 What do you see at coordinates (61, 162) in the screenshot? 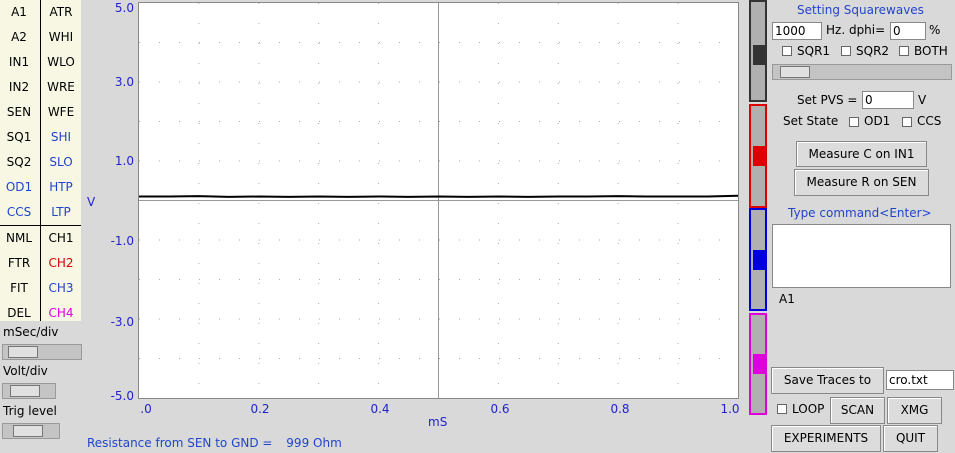
I see `mode-button-slo: SLO` at bounding box center [61, 162].